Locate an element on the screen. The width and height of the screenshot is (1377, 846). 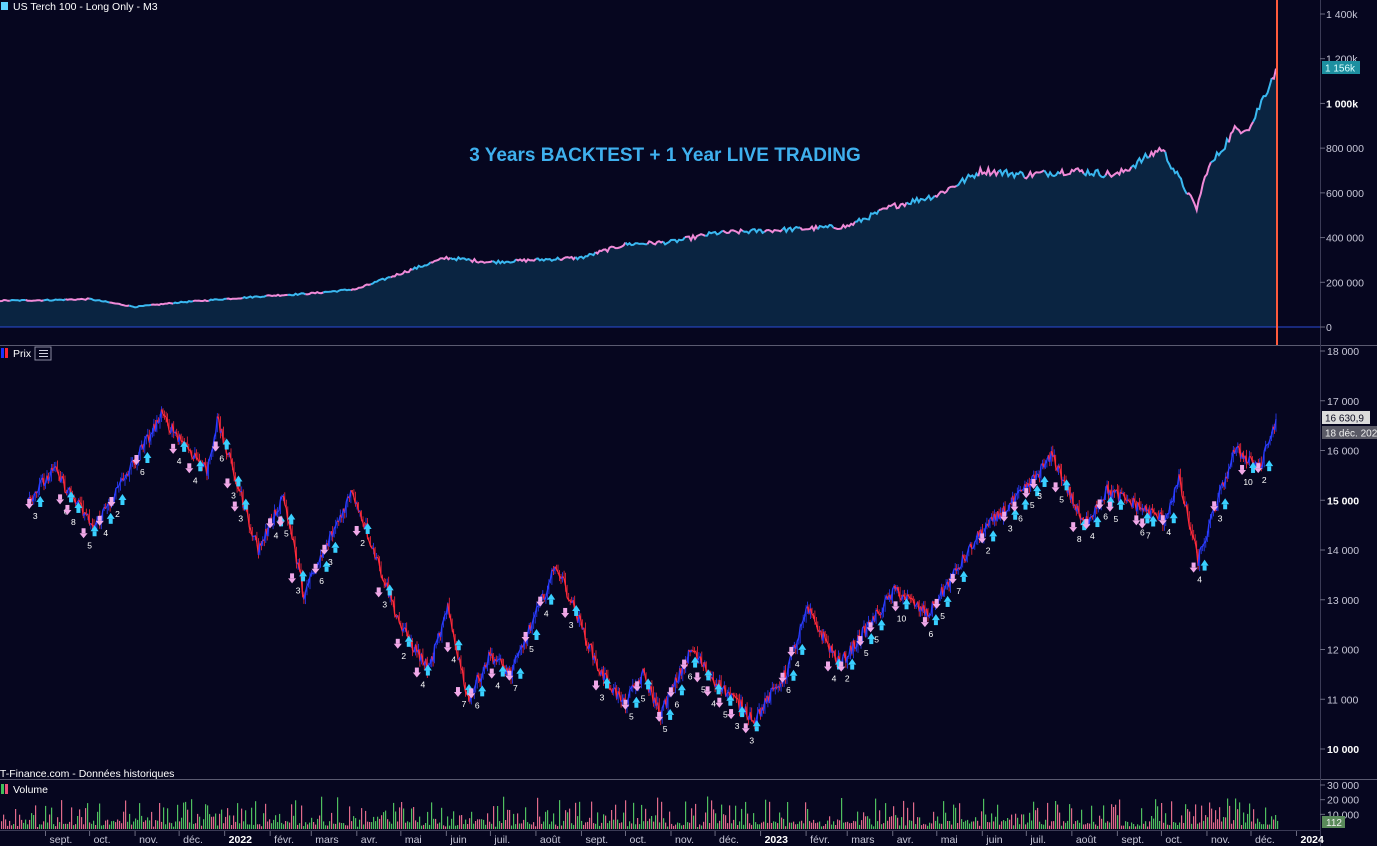
time-axis-label: mai is located at coordinates (413, 840).